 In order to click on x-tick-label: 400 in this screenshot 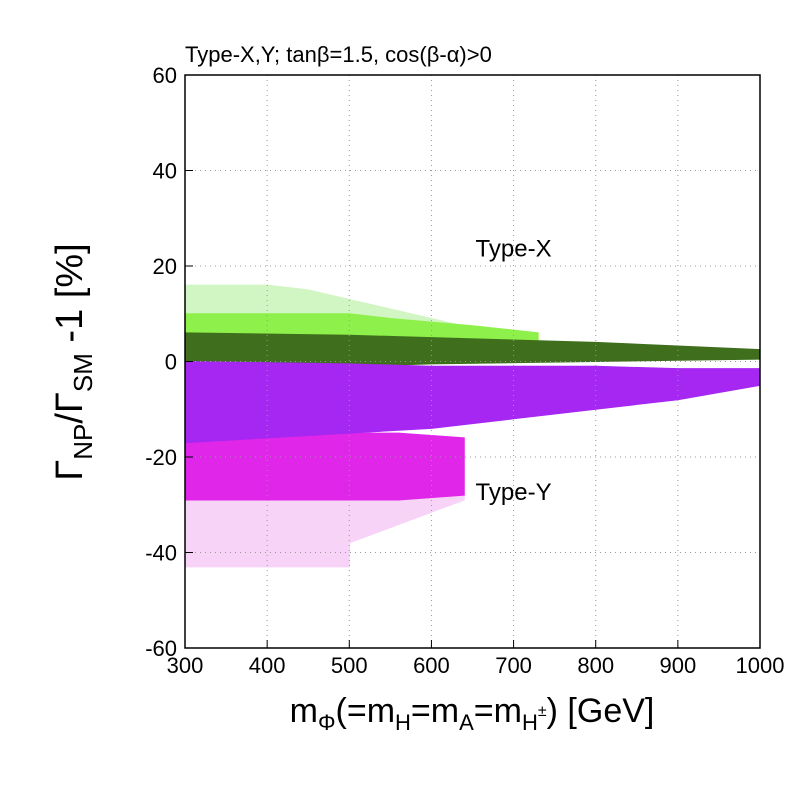, I will do `click(267, 665)`.